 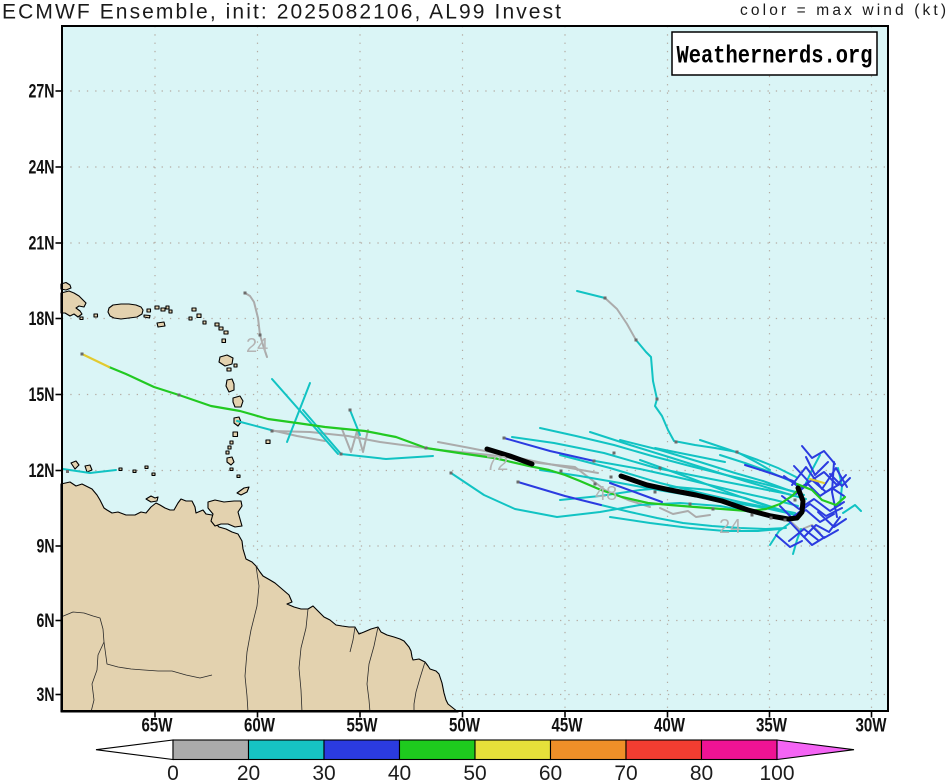 I want to click on svg-text: 6N, so click(x=46, y=621).